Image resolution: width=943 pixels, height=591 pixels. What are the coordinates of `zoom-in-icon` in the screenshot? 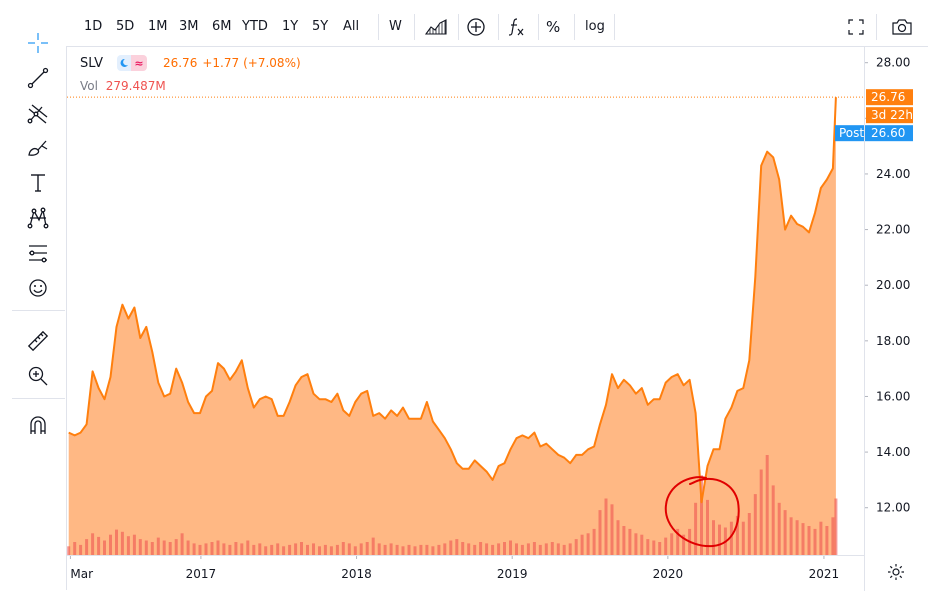 It's located at (38, 376).